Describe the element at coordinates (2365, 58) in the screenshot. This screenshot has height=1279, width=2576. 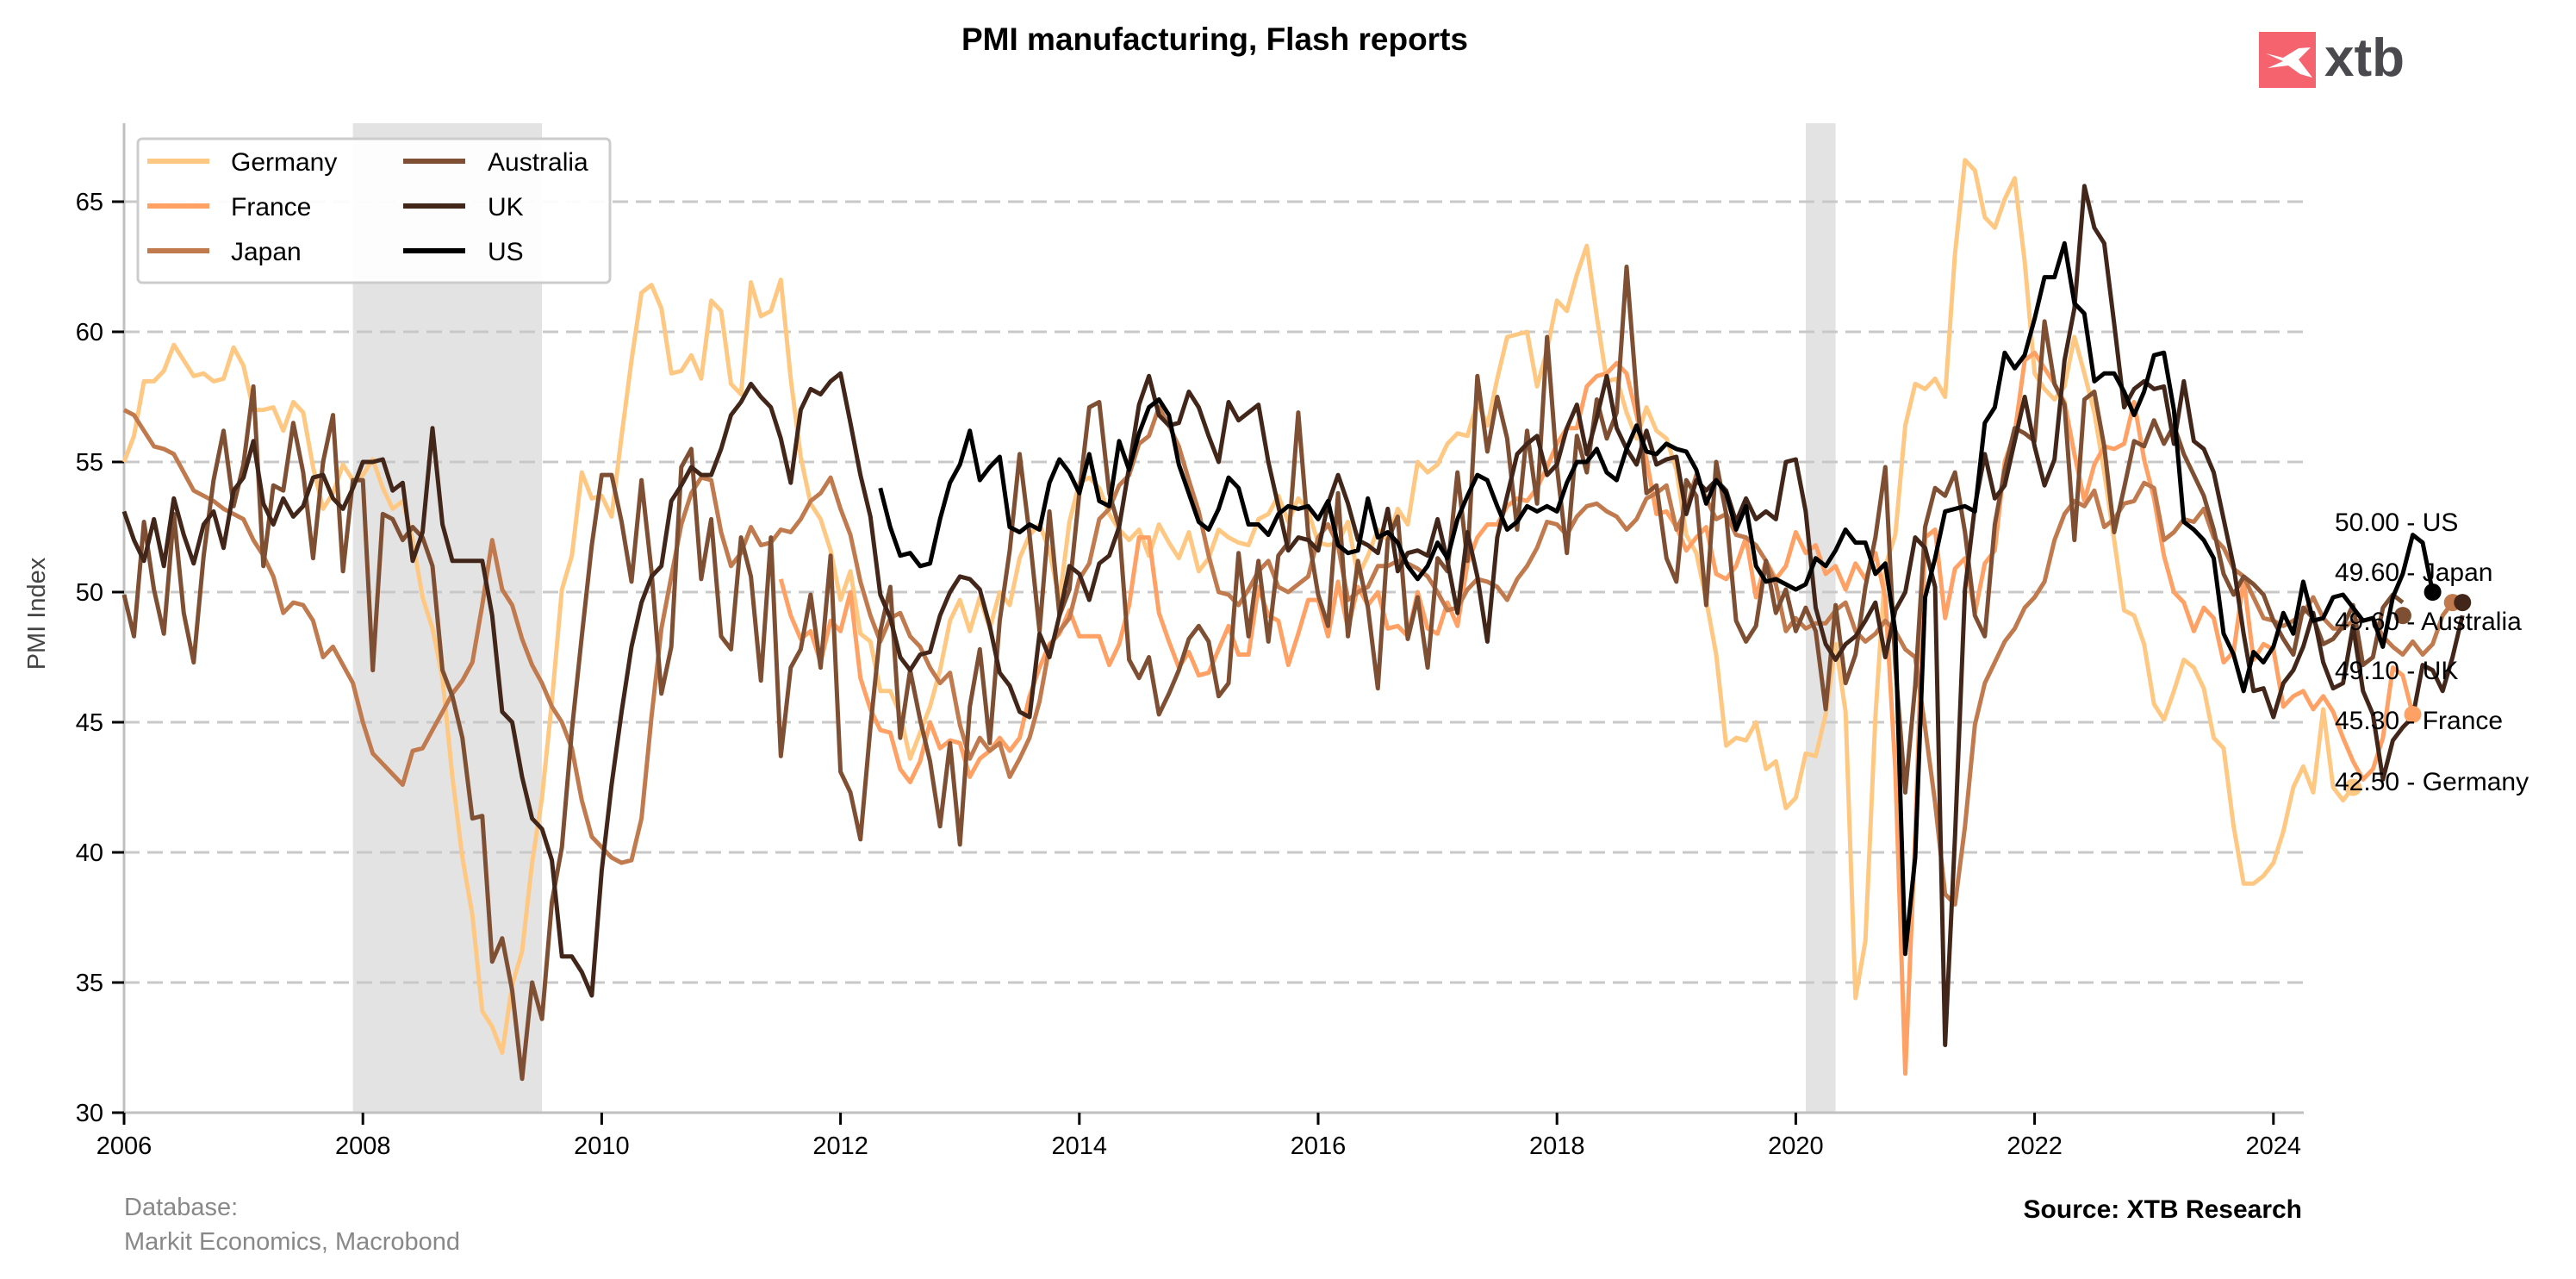
I see `xtb-logo-text: xtb` at that location.